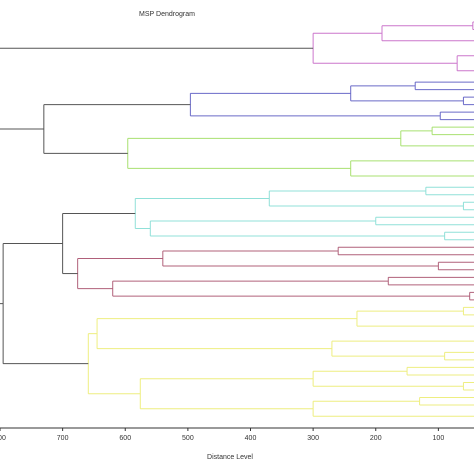 This screenshot has width=474, height=474. I want to click on x-tick-label: 700, so click(63, 438).